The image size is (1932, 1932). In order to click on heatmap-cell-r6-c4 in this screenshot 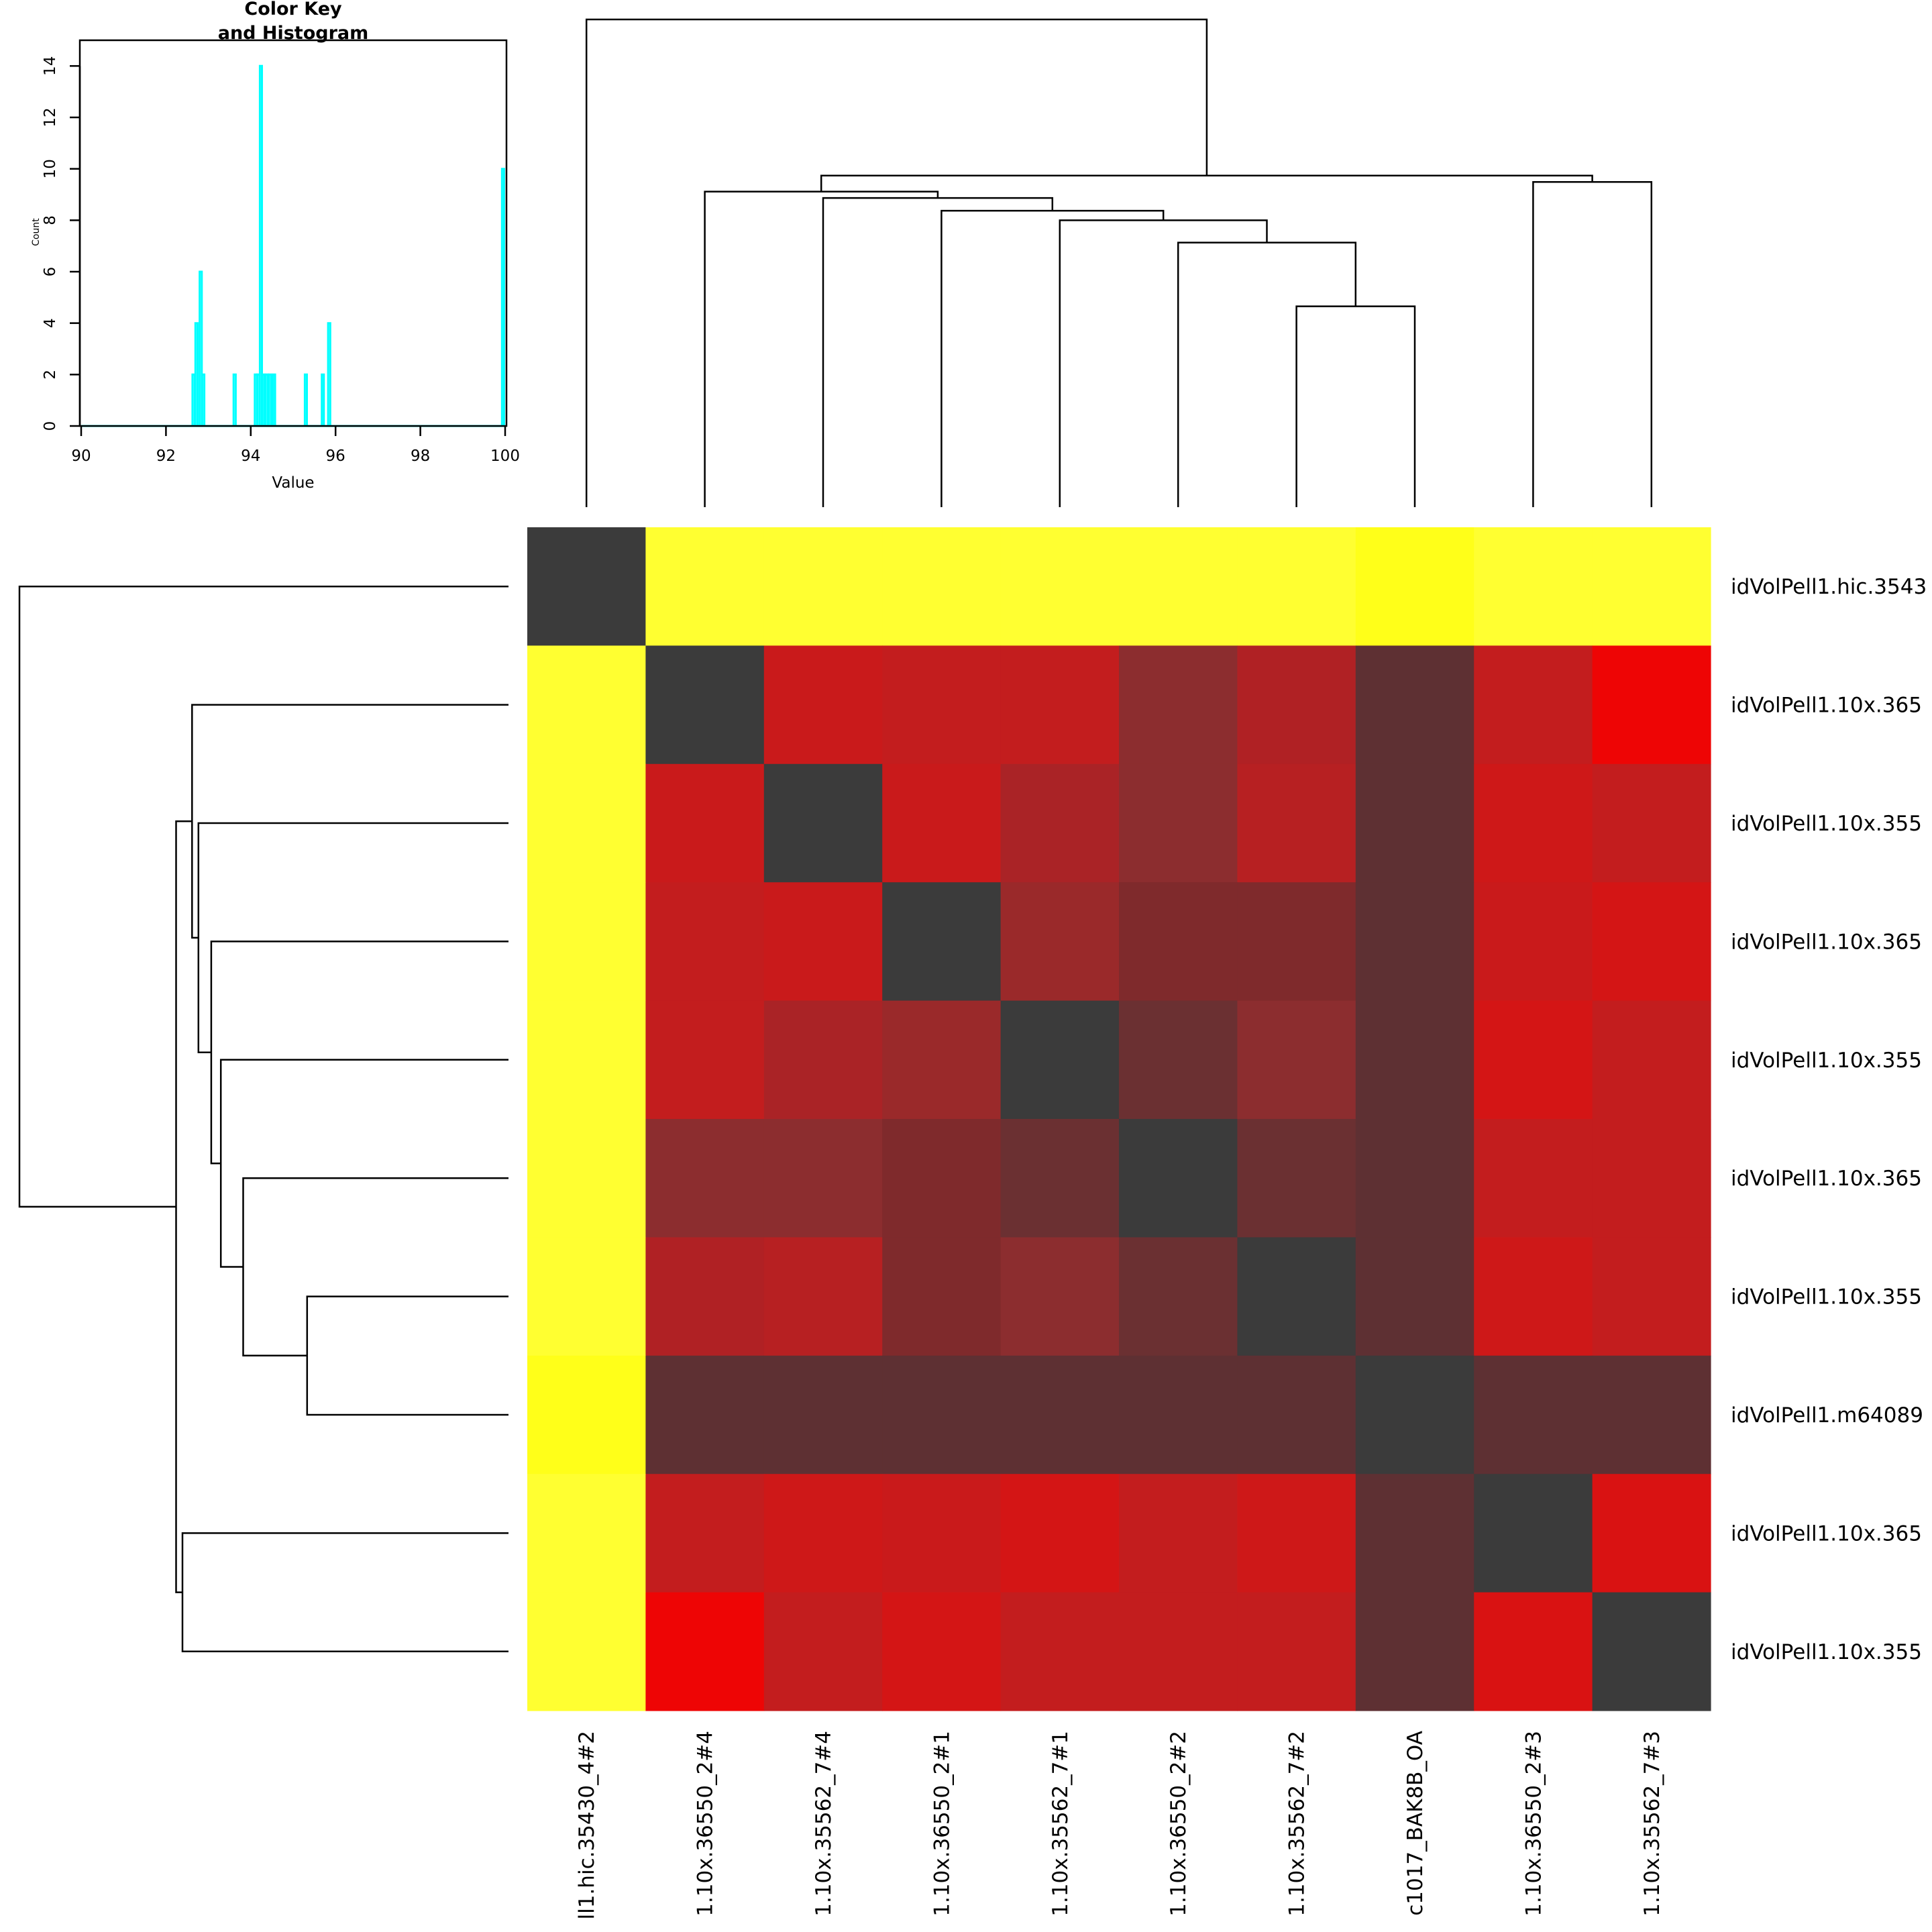, I will do `click(1060, 1296)`.